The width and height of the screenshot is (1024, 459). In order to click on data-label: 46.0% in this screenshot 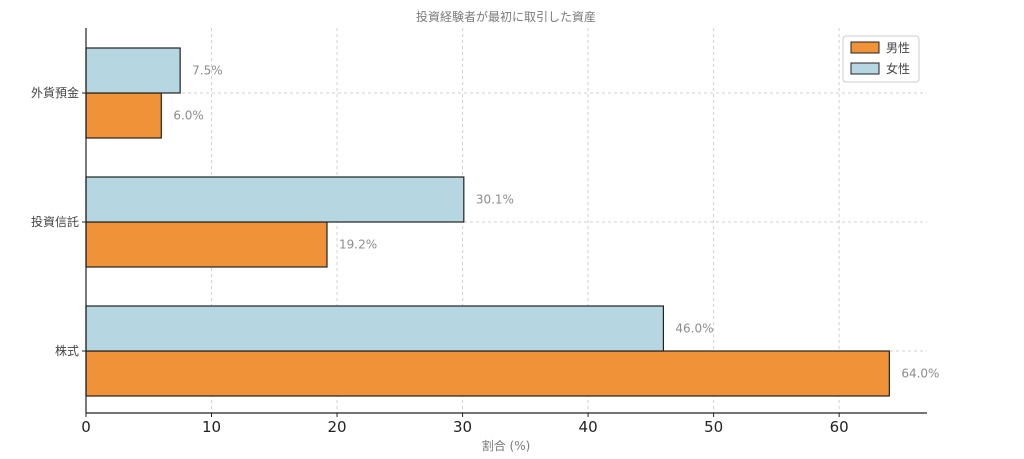, I will do `click(694, 329)`.